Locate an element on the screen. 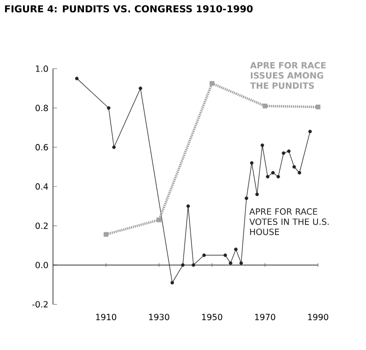 The image size is (366, 350). y-tick-label: 0.8 is located at coordinates (42, 108).